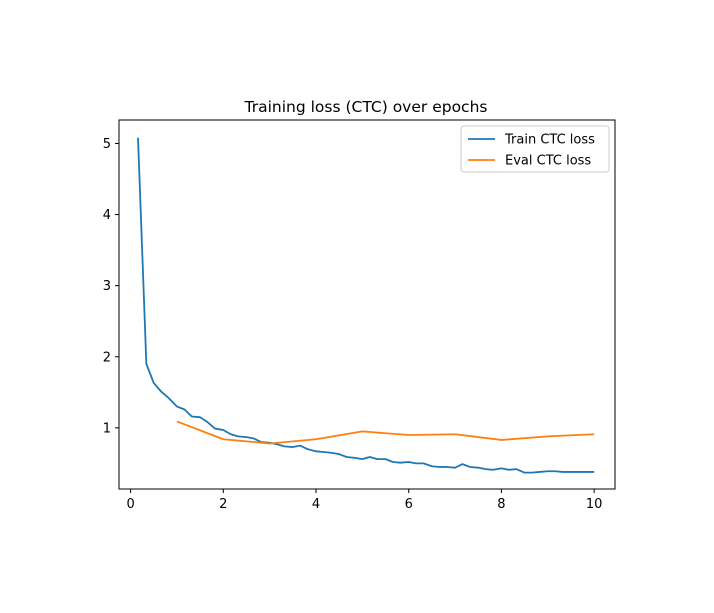 The height and width of the screenshot is (613, 714). What do you see at coordinates (548, 161) in the screenshot?
I see `legend-label: Eval CTC loss` at bounding box center [548, 161].